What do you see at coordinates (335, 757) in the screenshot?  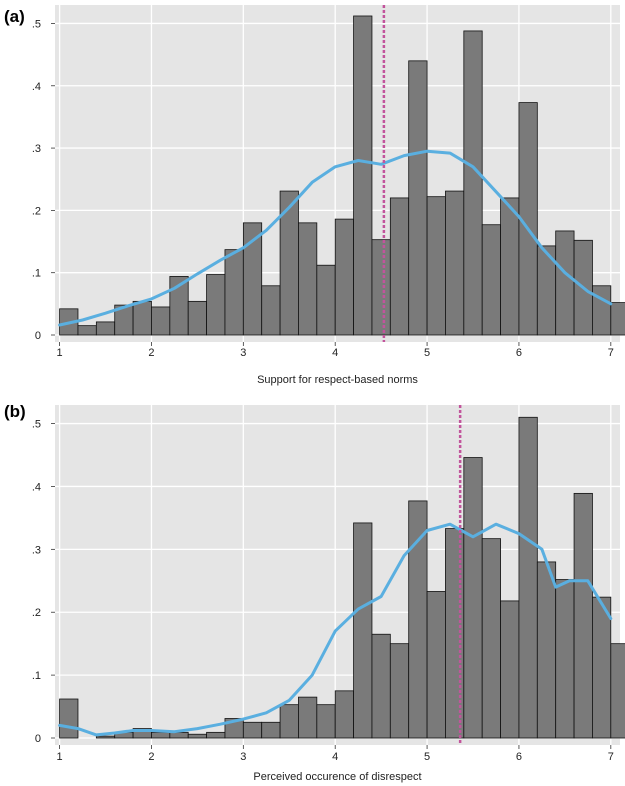 I see `panel-b-x-tick-label: 4` at bounding box center [335, 757].